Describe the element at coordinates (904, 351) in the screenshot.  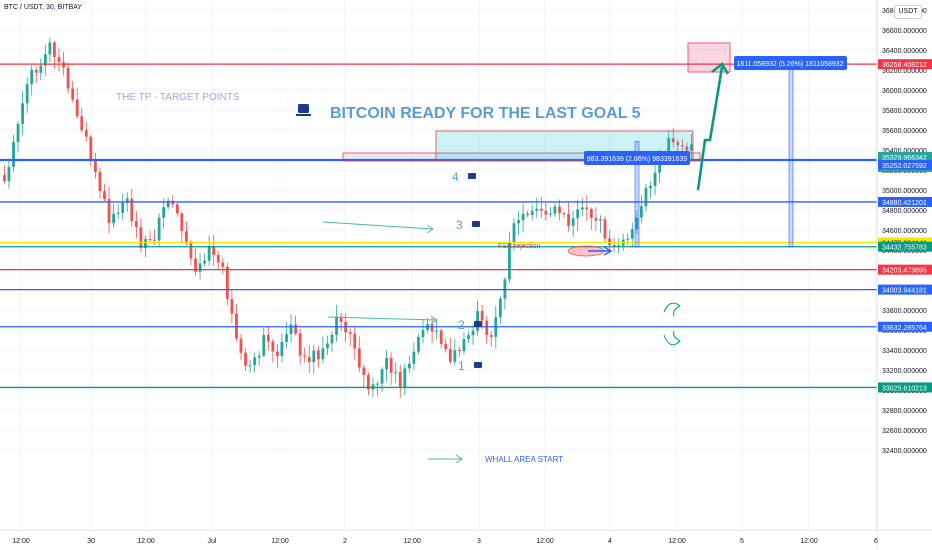
I see `y-tick-label: 33400.000000` at that location.